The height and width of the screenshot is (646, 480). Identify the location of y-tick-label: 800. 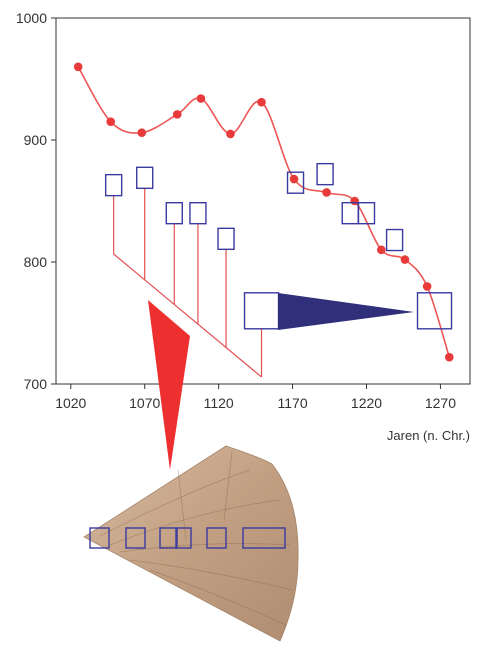
(36, 262).